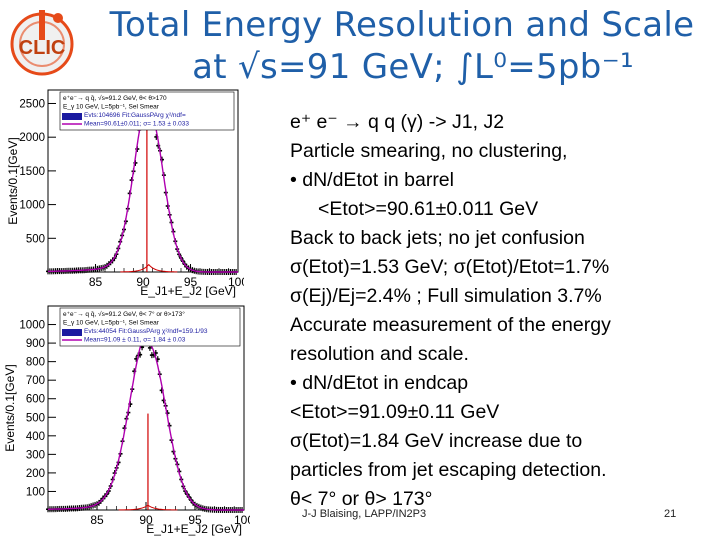 The width and height of the screenshot is (720, 540). Describe the element at coordinates (35, 437) in the screenshot. I see `y-tick-label: 400` at that location.